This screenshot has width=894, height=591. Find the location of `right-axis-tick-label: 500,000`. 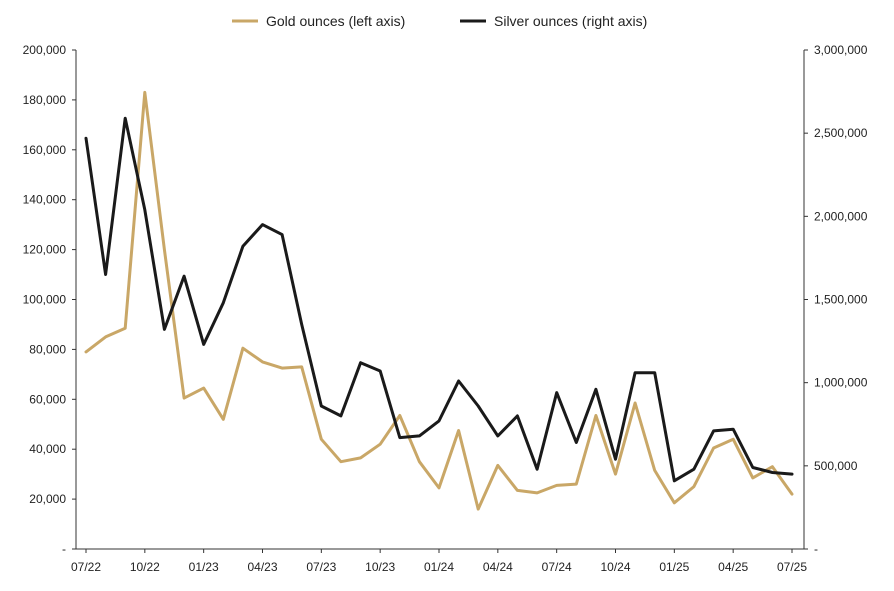

right-axis-tick-label: 500,000 is located at coordinates (836, 466).